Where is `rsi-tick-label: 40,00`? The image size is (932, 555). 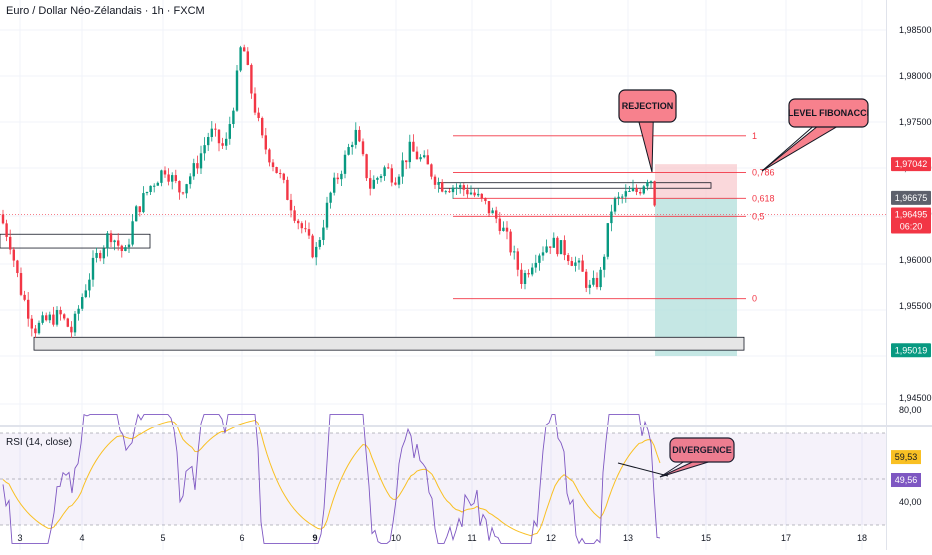
rsi-tick-label: 40,00 is located at coordinates (910, 502).